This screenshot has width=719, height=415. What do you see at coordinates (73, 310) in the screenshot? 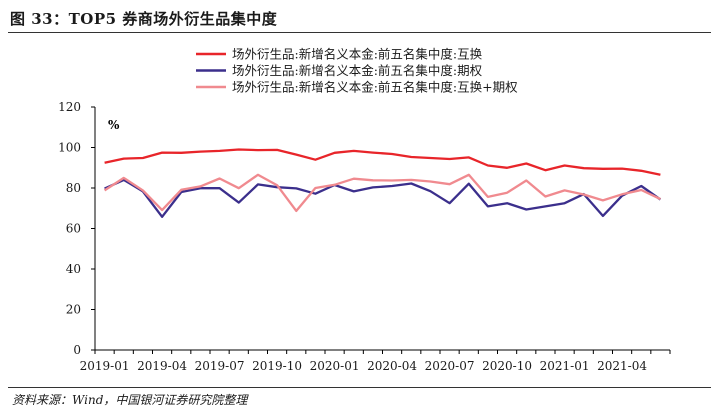
I see `y-tick-label: 20` at bounding box center [73, 310].